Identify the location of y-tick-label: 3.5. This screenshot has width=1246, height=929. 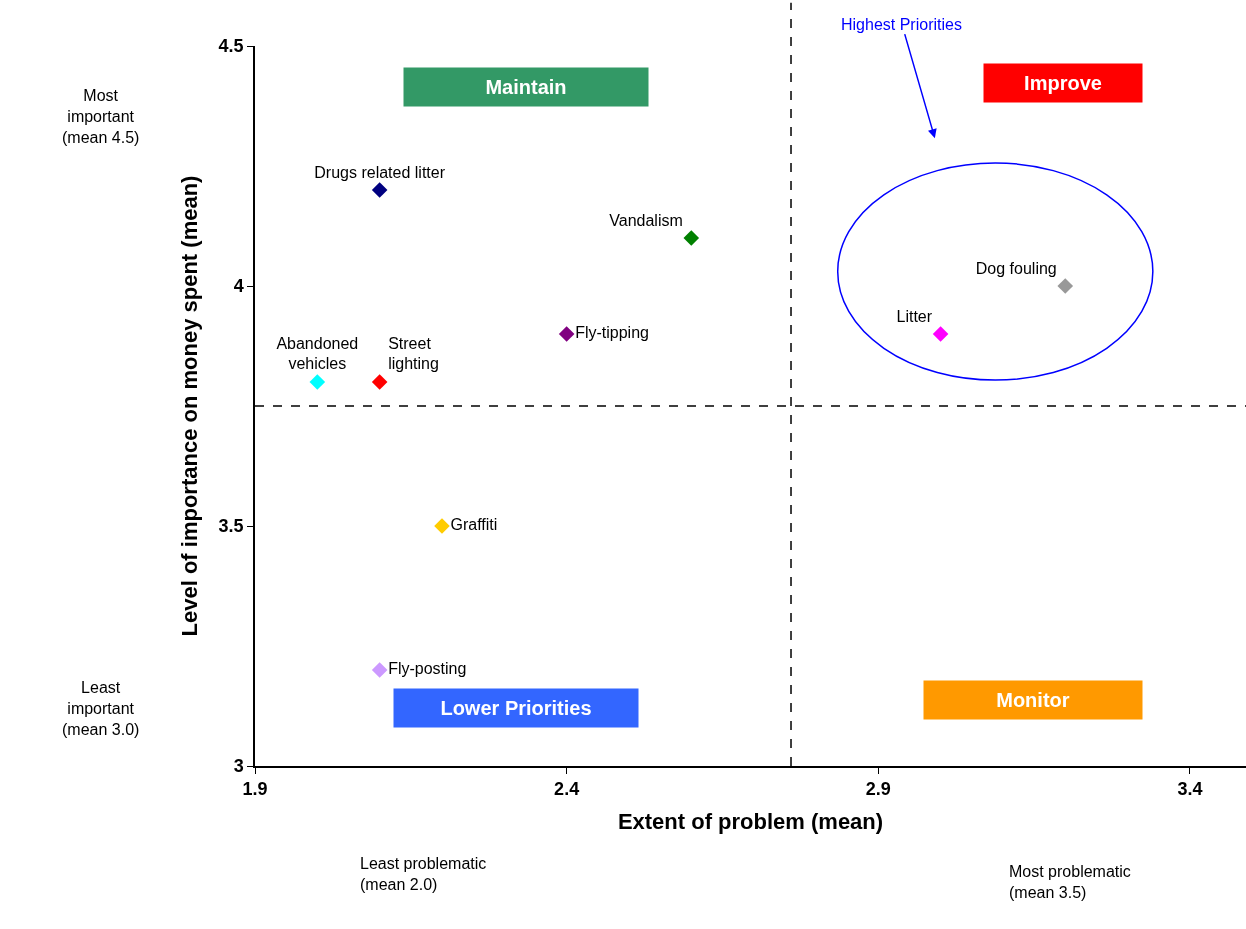
(231, 526).